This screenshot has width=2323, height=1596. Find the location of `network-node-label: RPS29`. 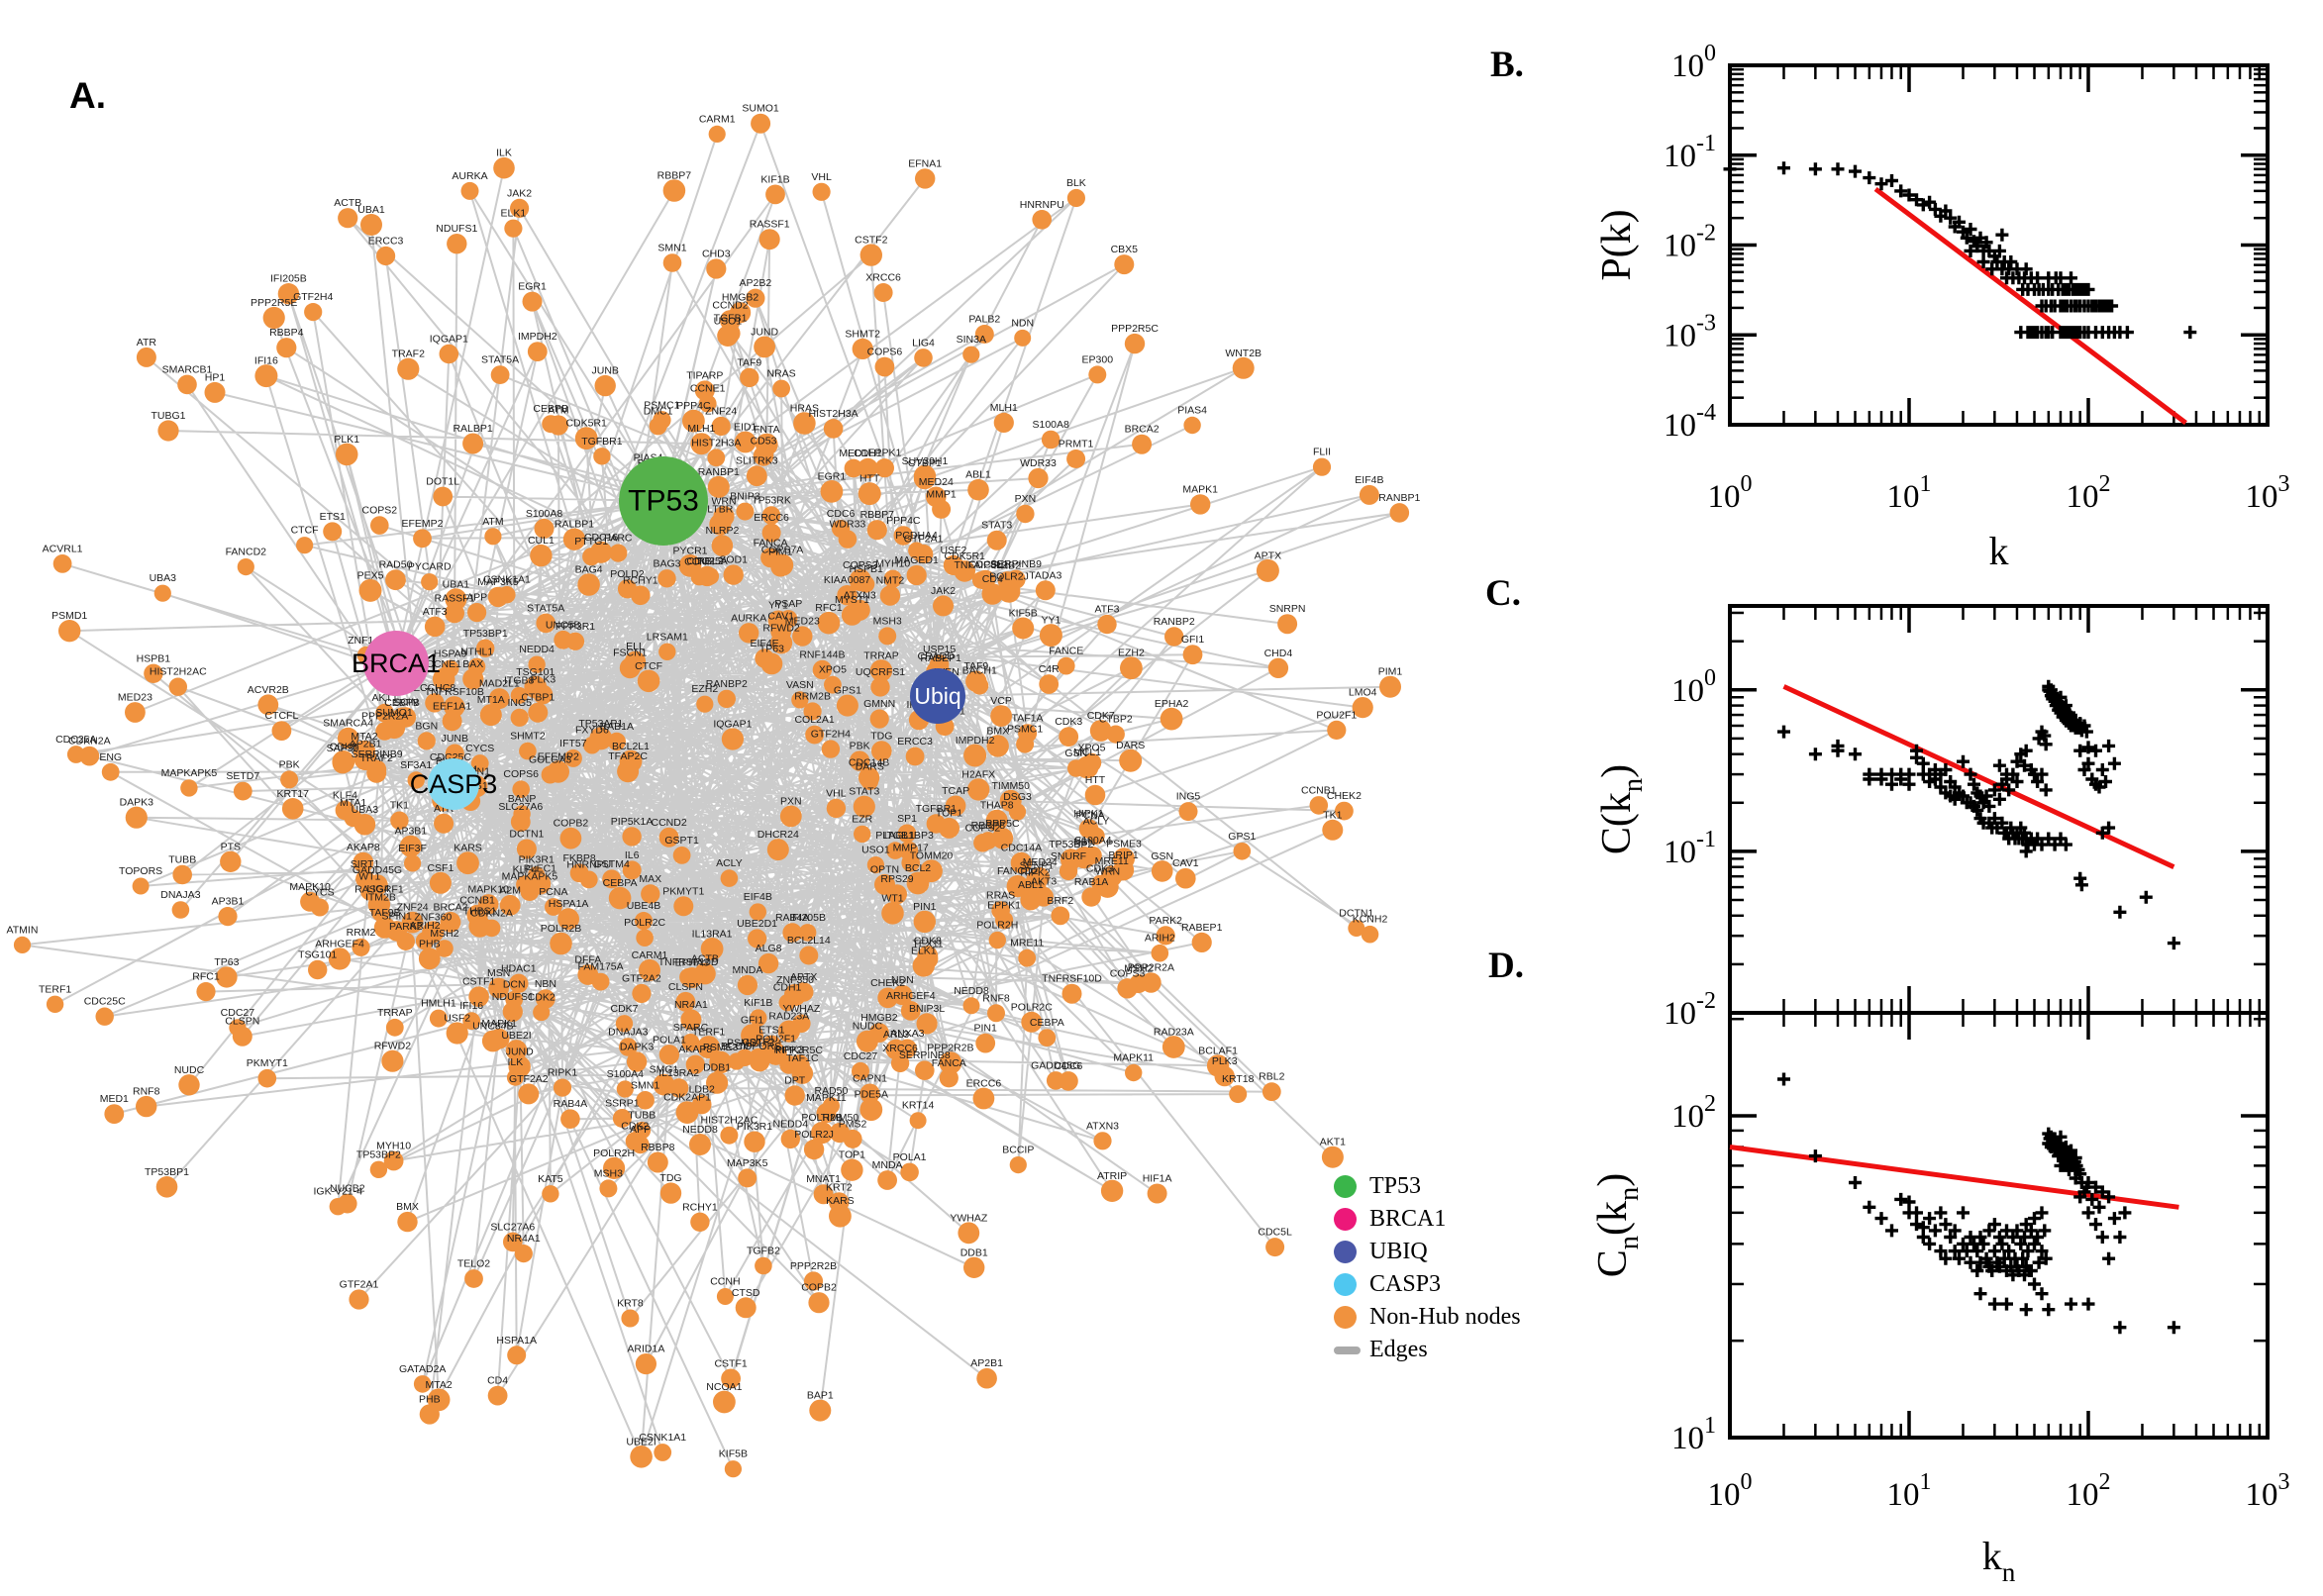

network-node-label: RPS29 is located at coordinates (896, 879).